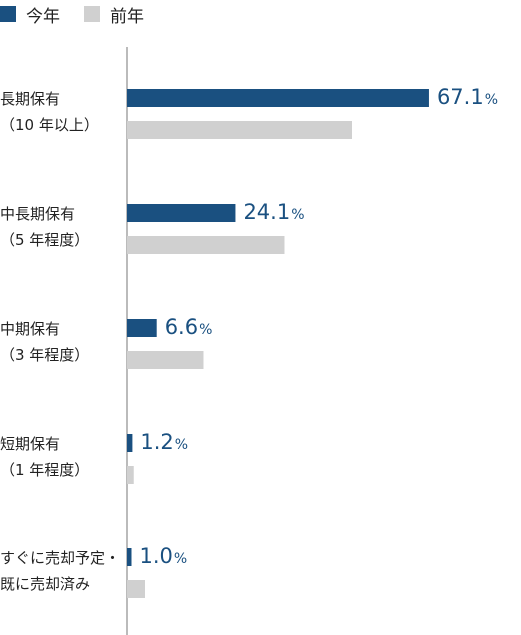  Describe the element at coordinates (44, 227) in the screenshot. I see `category-label-2: 中長期保有 （5 年程度）` at that location.